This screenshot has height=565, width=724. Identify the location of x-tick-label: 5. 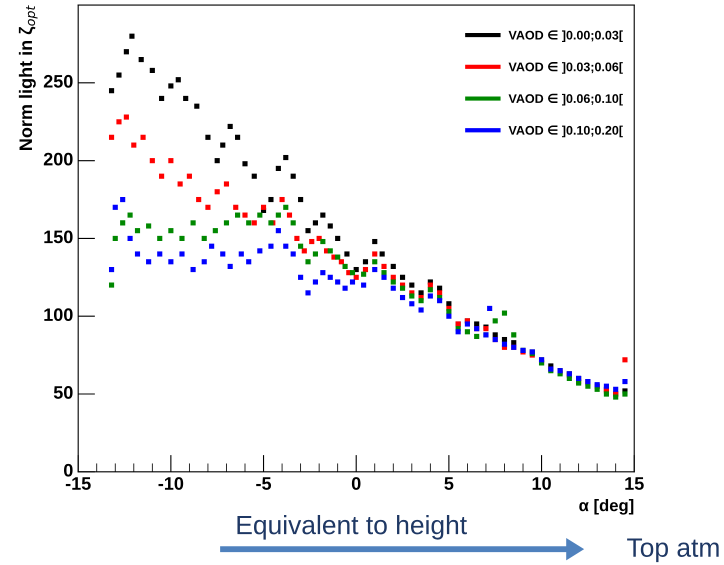
(449, 483).